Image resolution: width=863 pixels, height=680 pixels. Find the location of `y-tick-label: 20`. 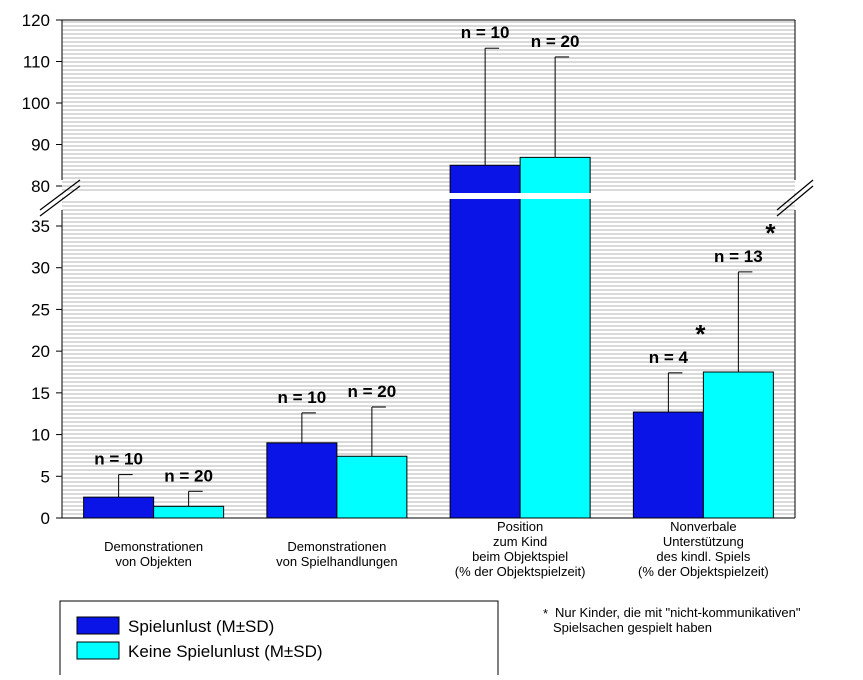

y-tick-label: 20 is located at coordinates (40, 351).